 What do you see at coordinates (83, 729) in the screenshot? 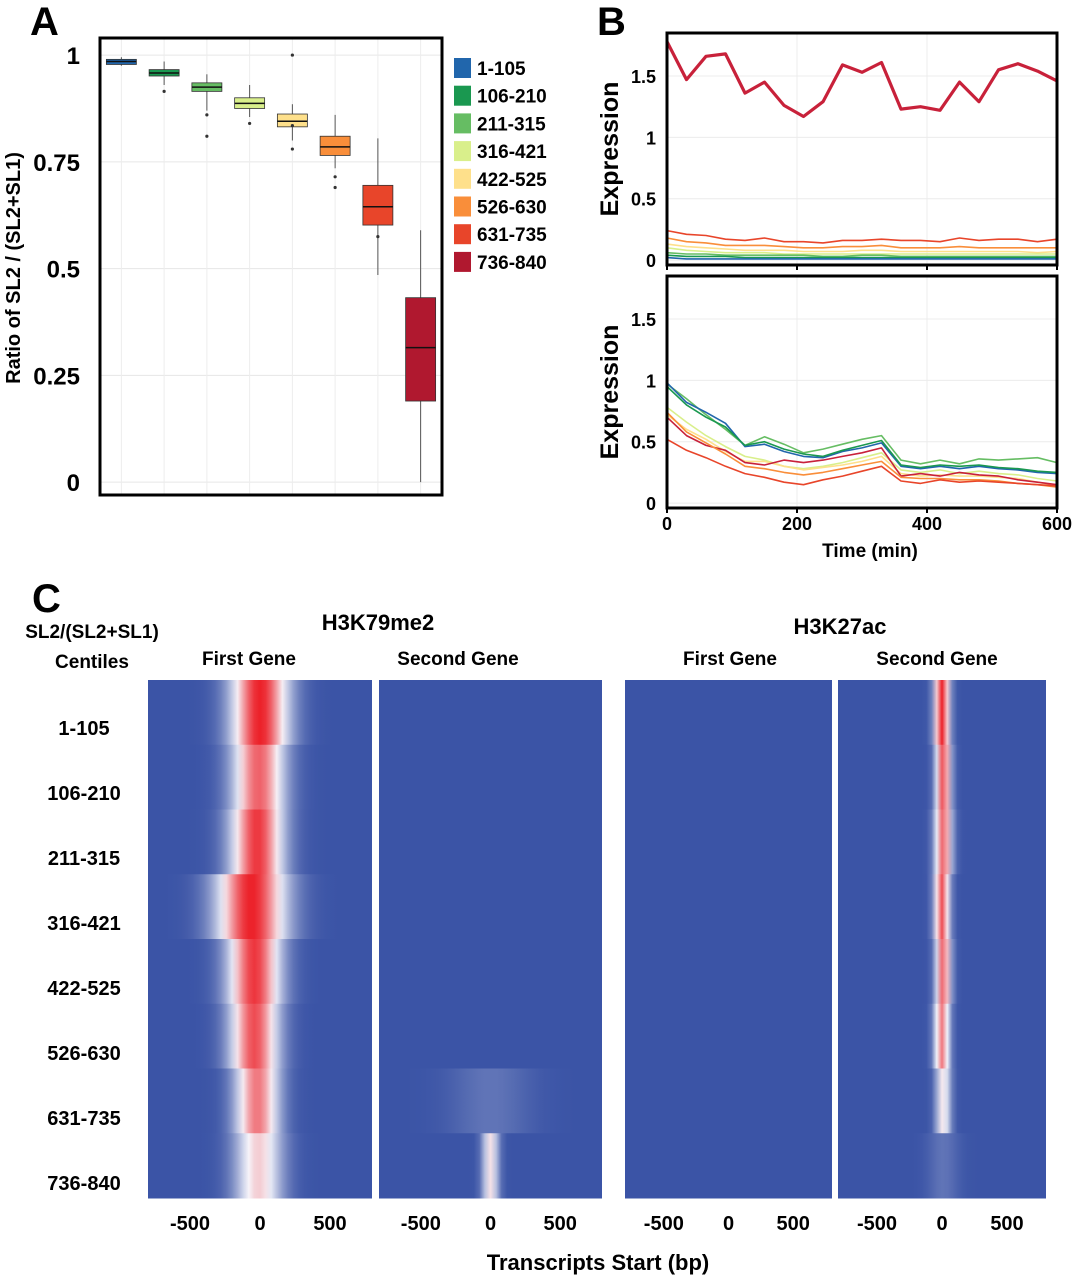
I see `row-label: 1-105` at bounding box center [83, 729].